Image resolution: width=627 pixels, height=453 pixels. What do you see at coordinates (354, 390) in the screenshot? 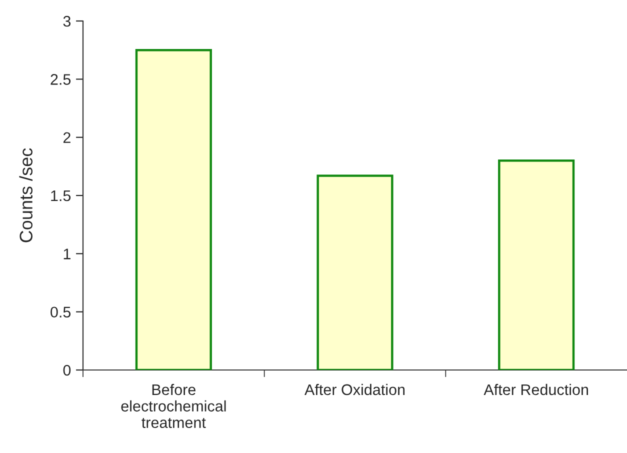
I see `x-tick-label: After Oxidation` at bounding box center [354, 390].